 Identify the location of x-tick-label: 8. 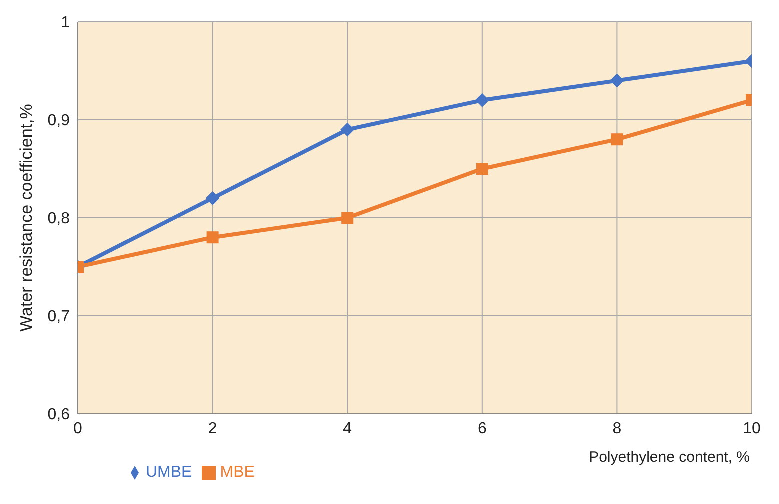
(617, 429).